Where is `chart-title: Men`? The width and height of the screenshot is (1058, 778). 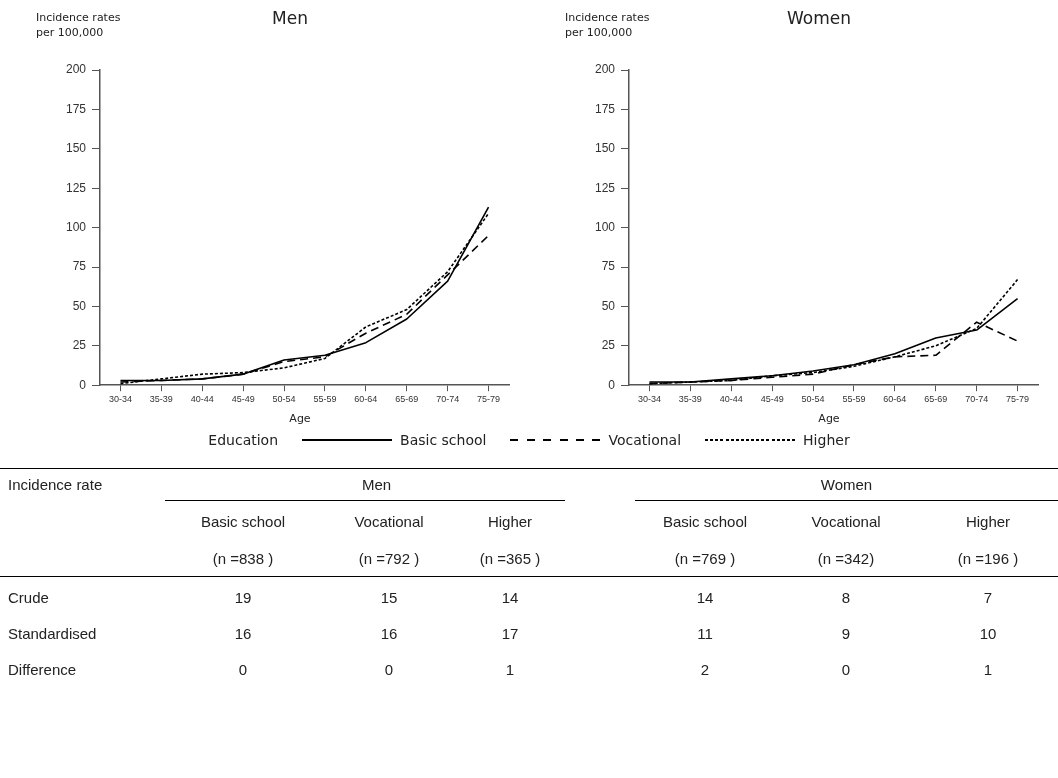 chart-title: Men is located at coordinates (290, 18).